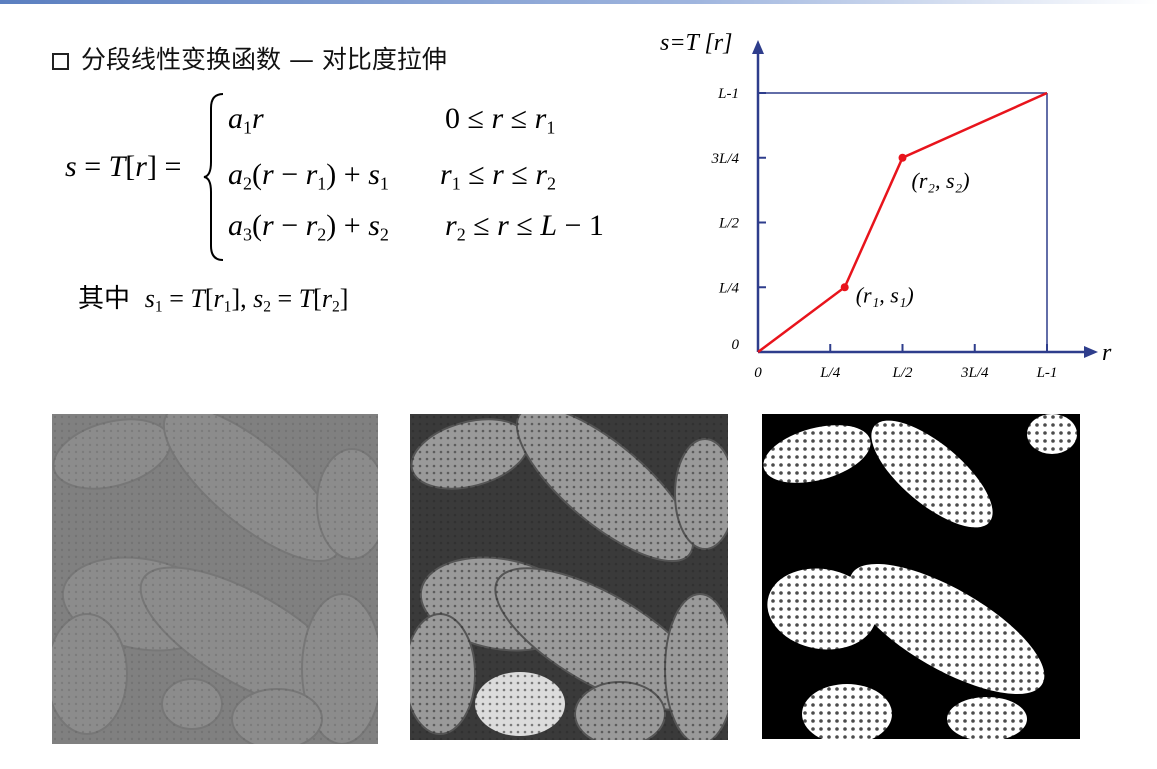 The width and height of the screenshot is (1157, 769). I want to click on image-contrast-stretched, so click(569, 577).